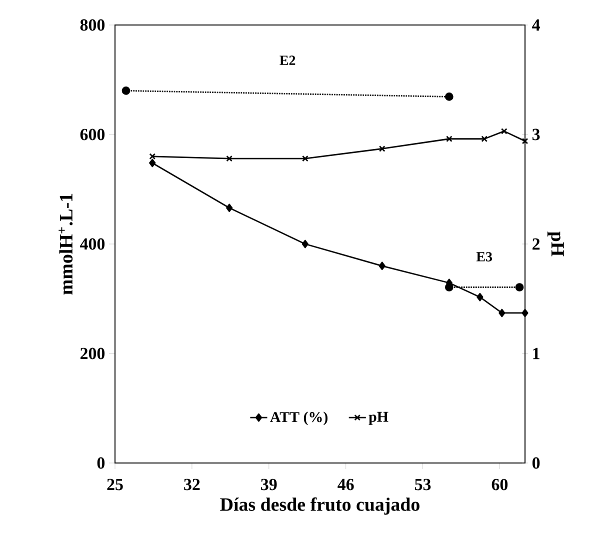 Image resolution: width=605 pixels, height=558 pixels. I want to click on y-tick-label: 0, so click(101, 463).